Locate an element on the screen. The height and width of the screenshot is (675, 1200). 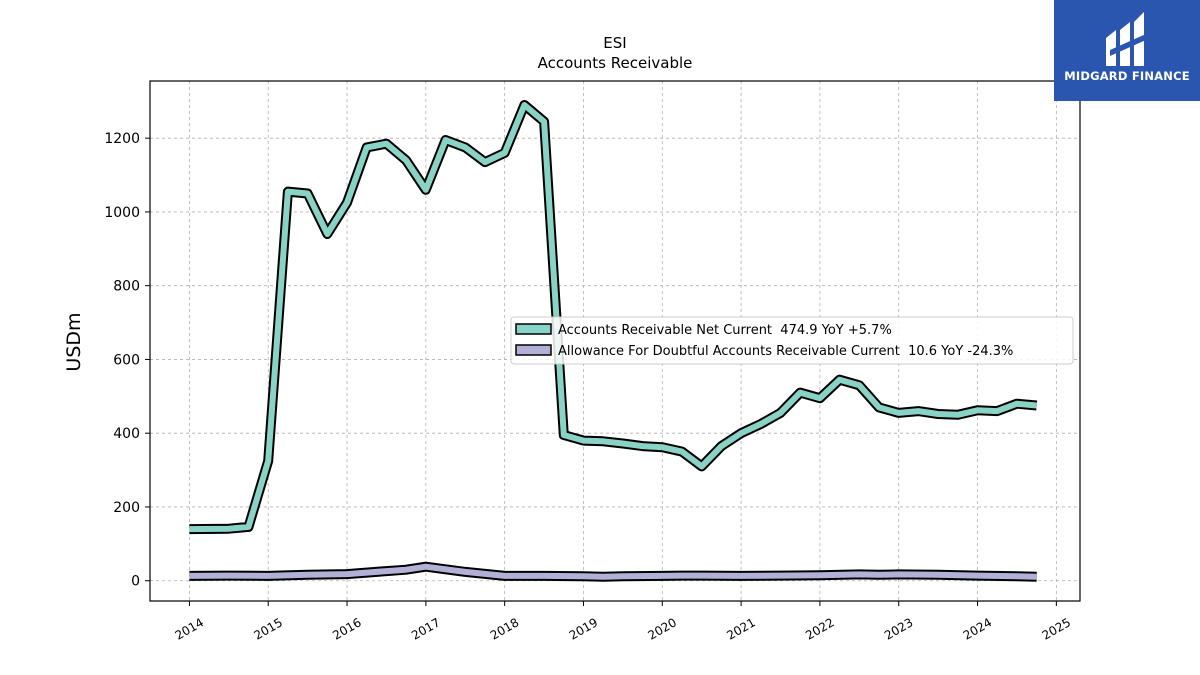
x-tick-label: 2024 is located at coordinates (977, 628).